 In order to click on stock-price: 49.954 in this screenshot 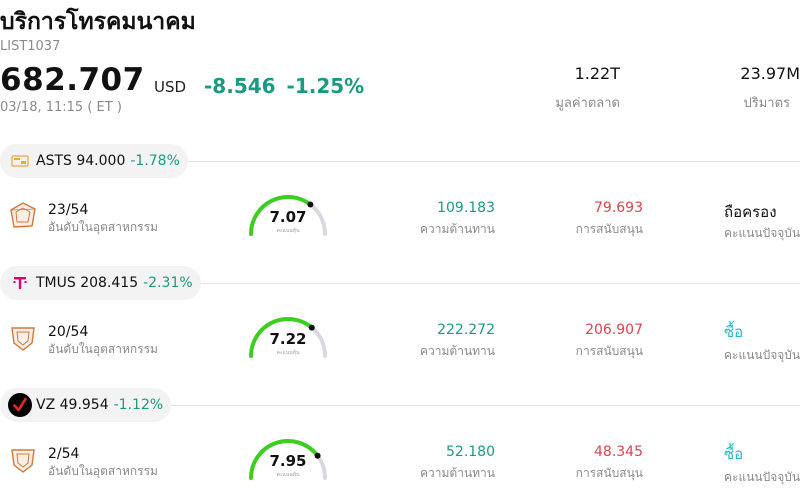, I will do `click(84, 405)`.